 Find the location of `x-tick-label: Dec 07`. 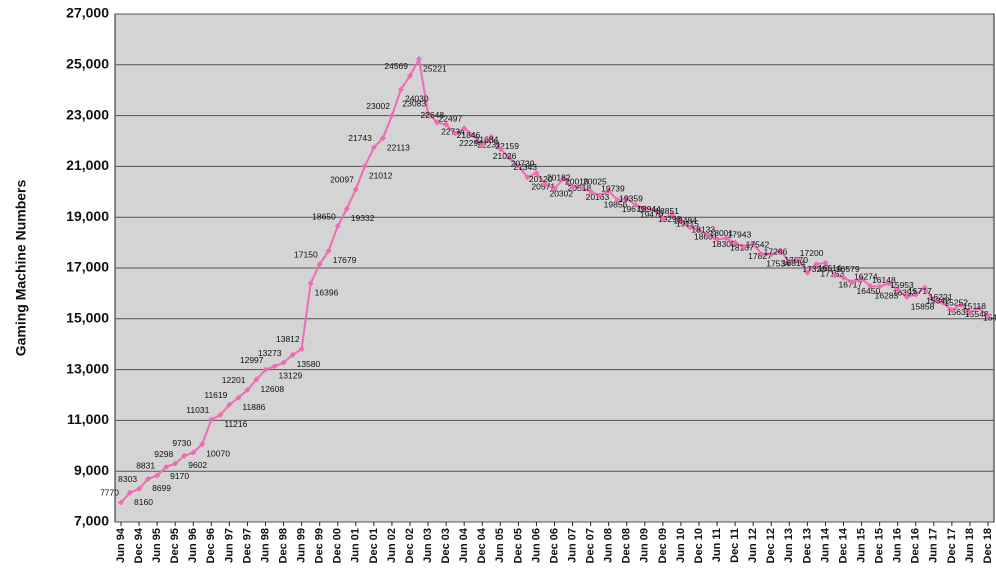

x-tick-label: Dec 07 is located at coordinates (591, 545).